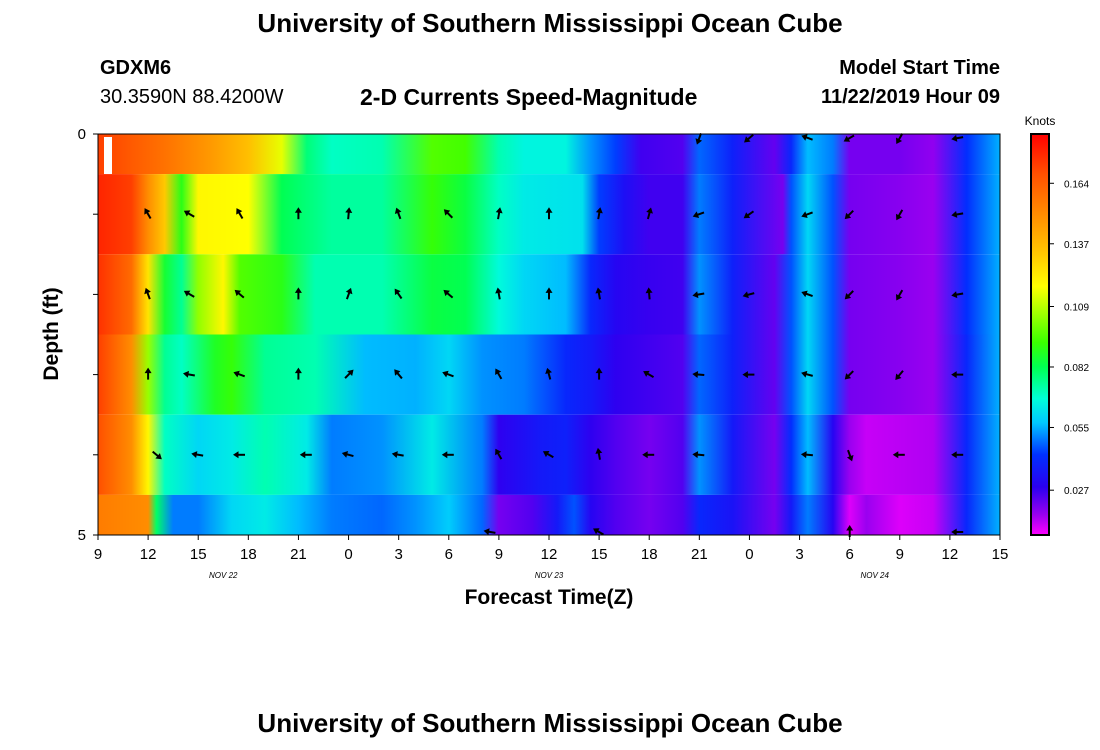 This screenshot has width=1100, height=750. What do you see at coordinates (398, 554) in the screenshot?
I see `x-tick-label: 3` at bounding box center [398, 554].